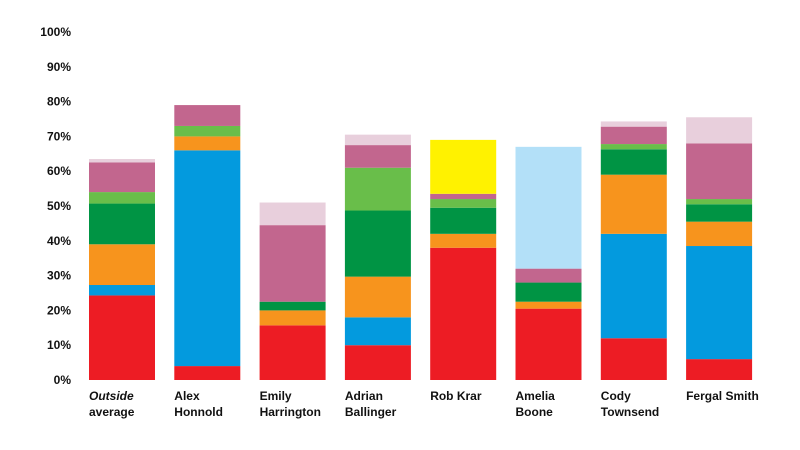 This screenshot has height=450, width=800. I want to click on y-tick-label: 90%, so click(59, 67).